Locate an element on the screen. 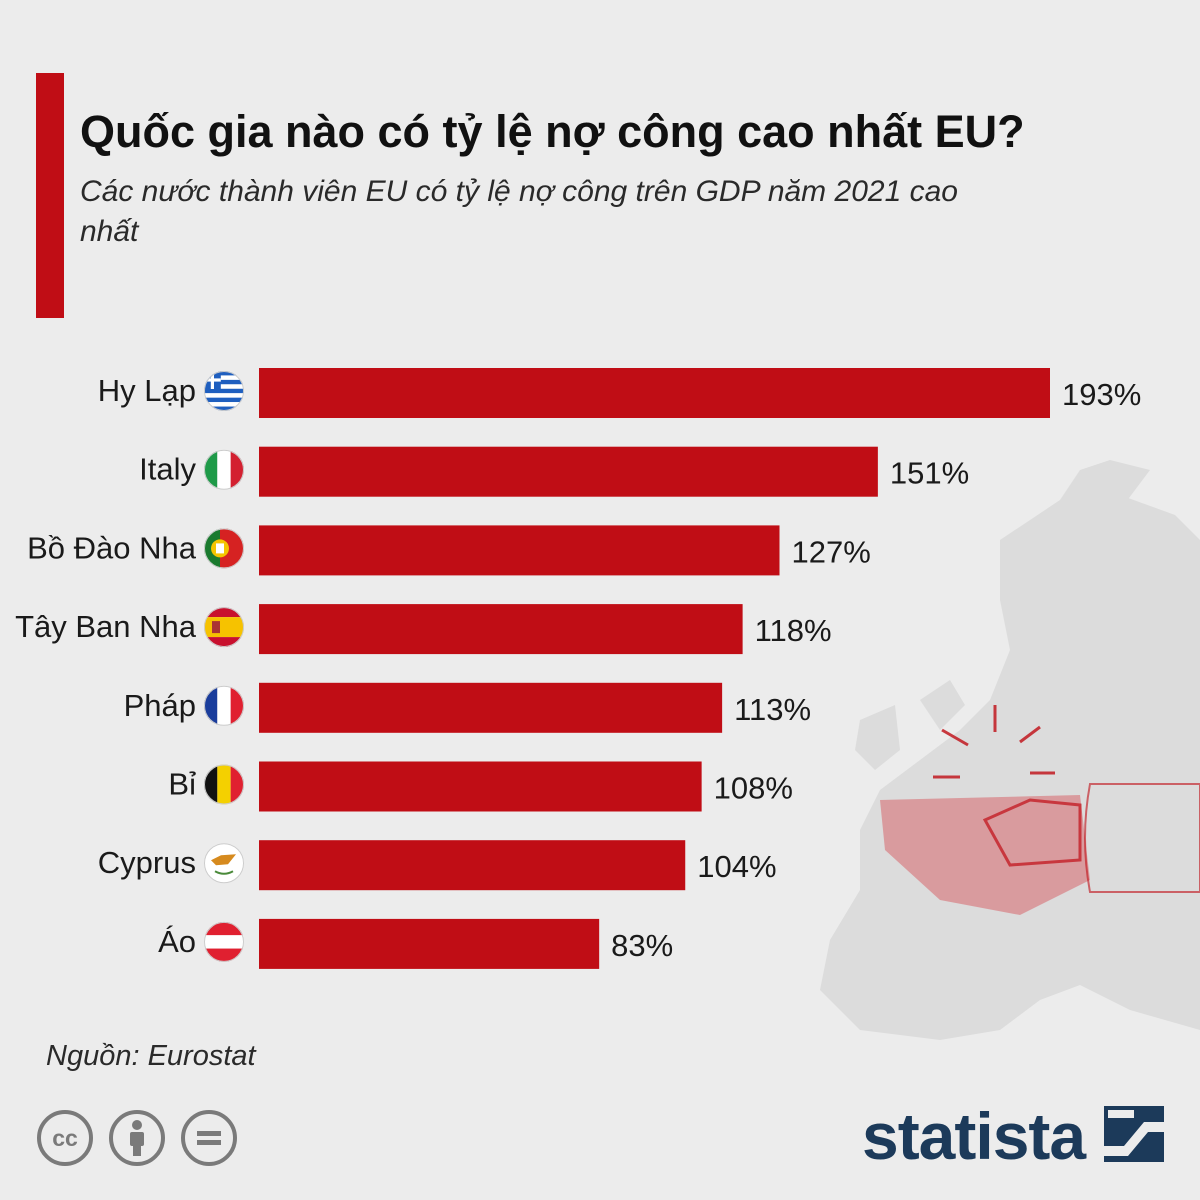 This screenshot has width=1200, height=1200. value-label-7: 83% is located at coordinates (642, 945).